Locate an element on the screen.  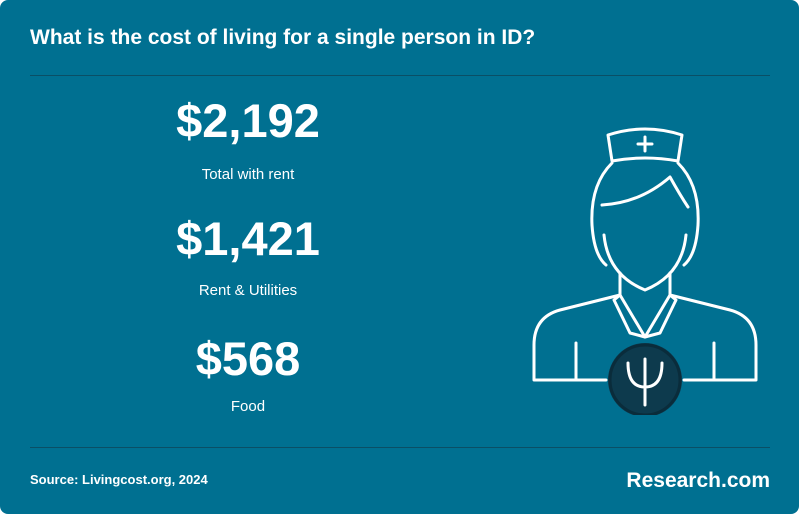
stat-value: $568 is located at coordinates (248, 358).